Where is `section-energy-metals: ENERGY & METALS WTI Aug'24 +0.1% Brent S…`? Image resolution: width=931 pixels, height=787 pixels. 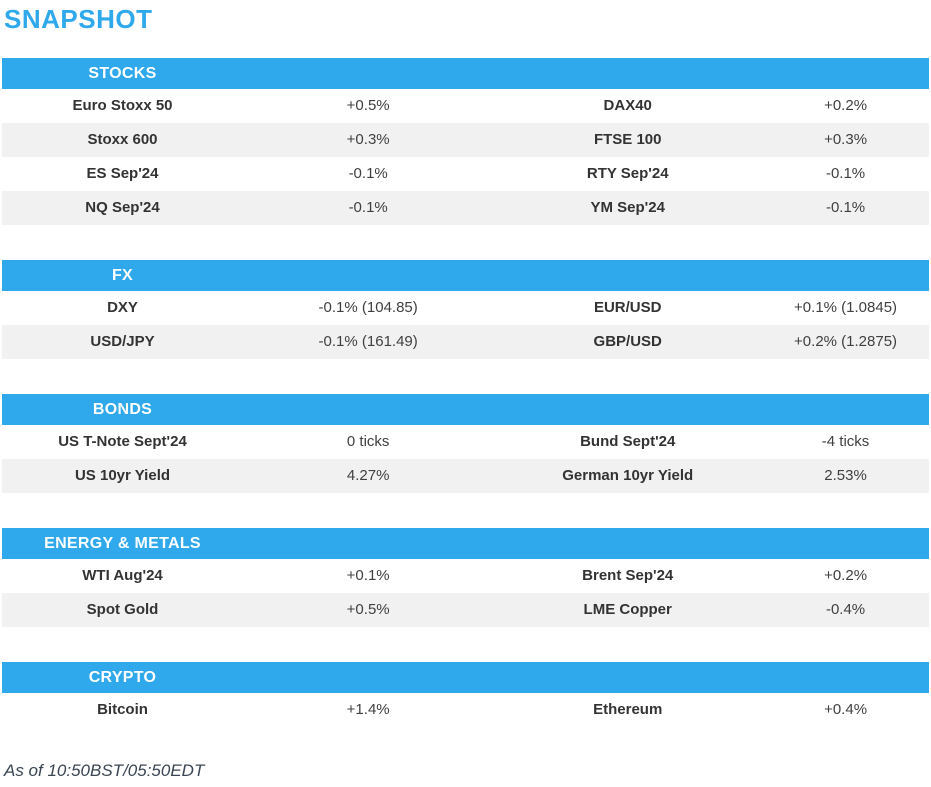 section-energy-metals: ENERGY & METALS WTI Aug'24 +0.1% Brent S… is located at coordinates (465, 577).